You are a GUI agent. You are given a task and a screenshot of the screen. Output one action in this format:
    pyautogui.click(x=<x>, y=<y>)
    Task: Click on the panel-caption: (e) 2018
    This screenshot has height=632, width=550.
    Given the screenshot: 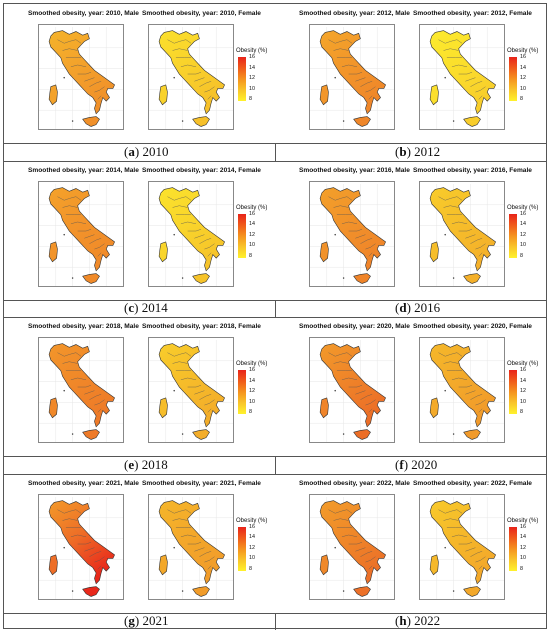 What is the action you would take?
    pyautogui.click(x=146, y=465)
    